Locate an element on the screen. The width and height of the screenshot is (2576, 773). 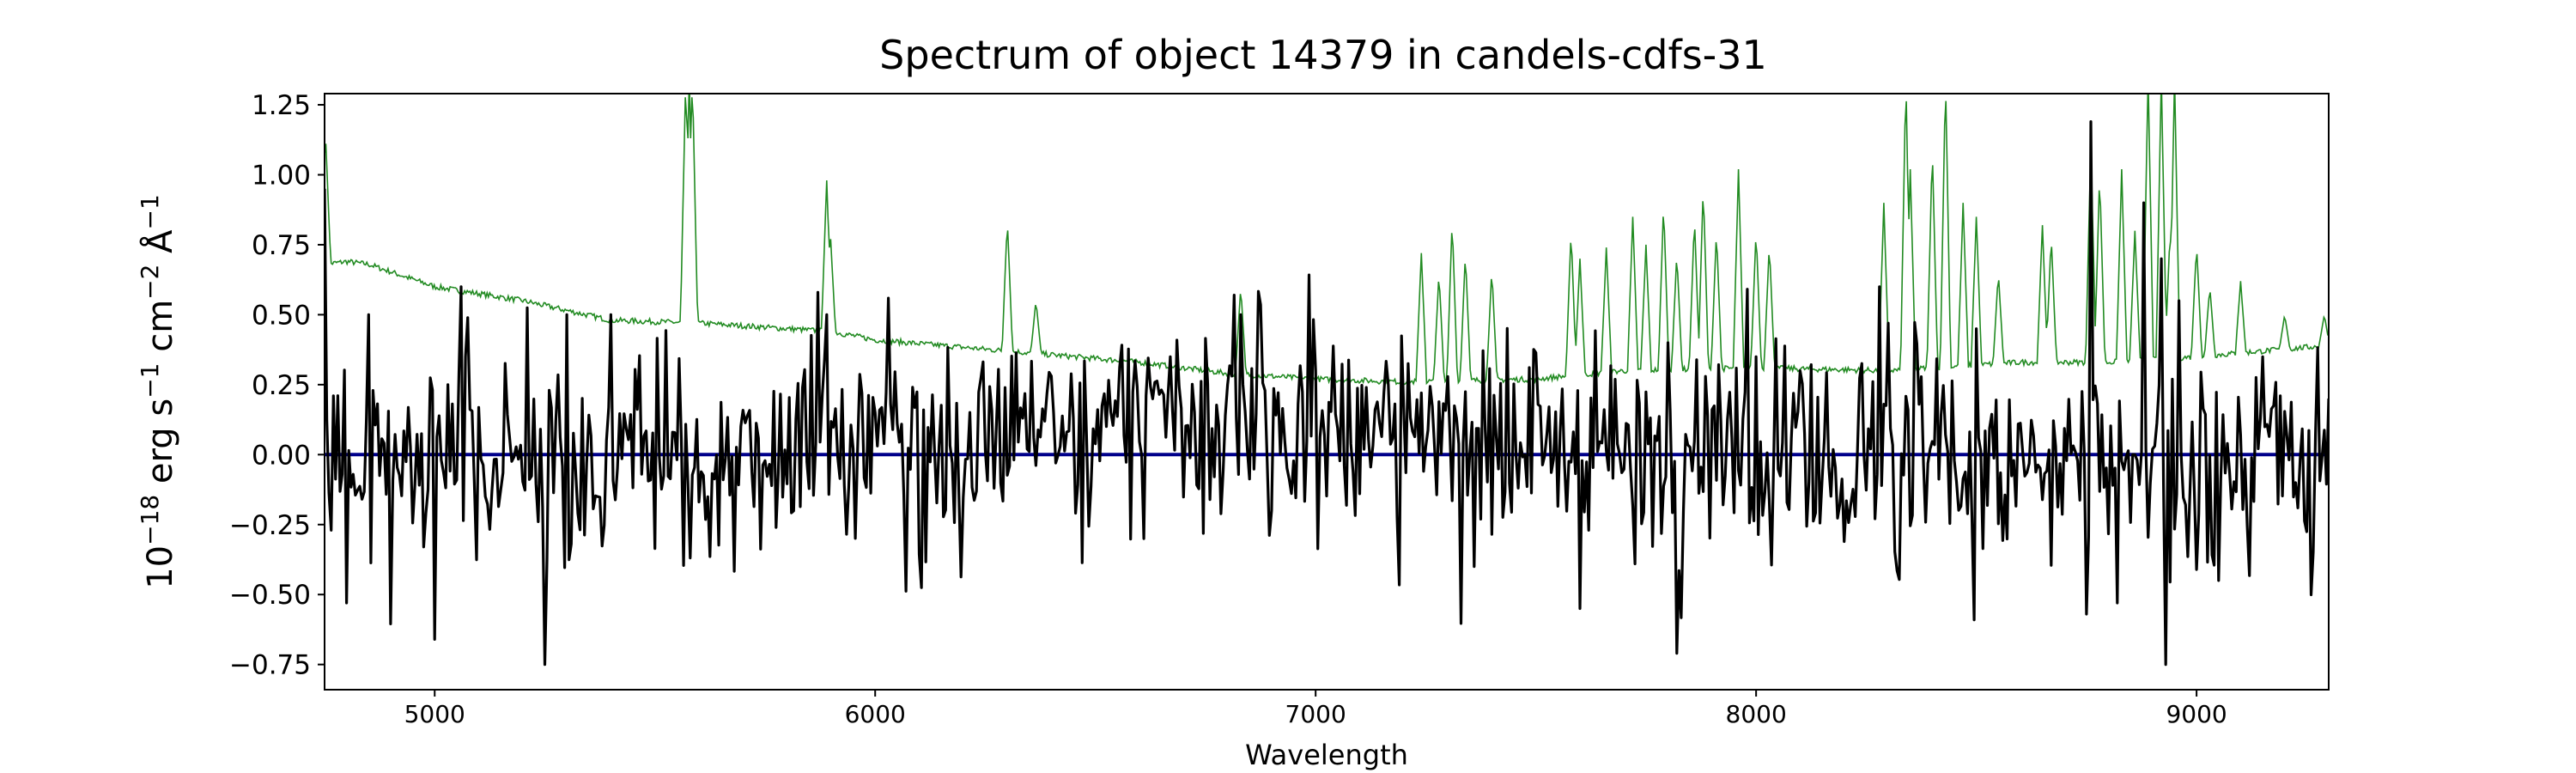
x-tick-label: 9000 is located at coordinates (2196, 714).